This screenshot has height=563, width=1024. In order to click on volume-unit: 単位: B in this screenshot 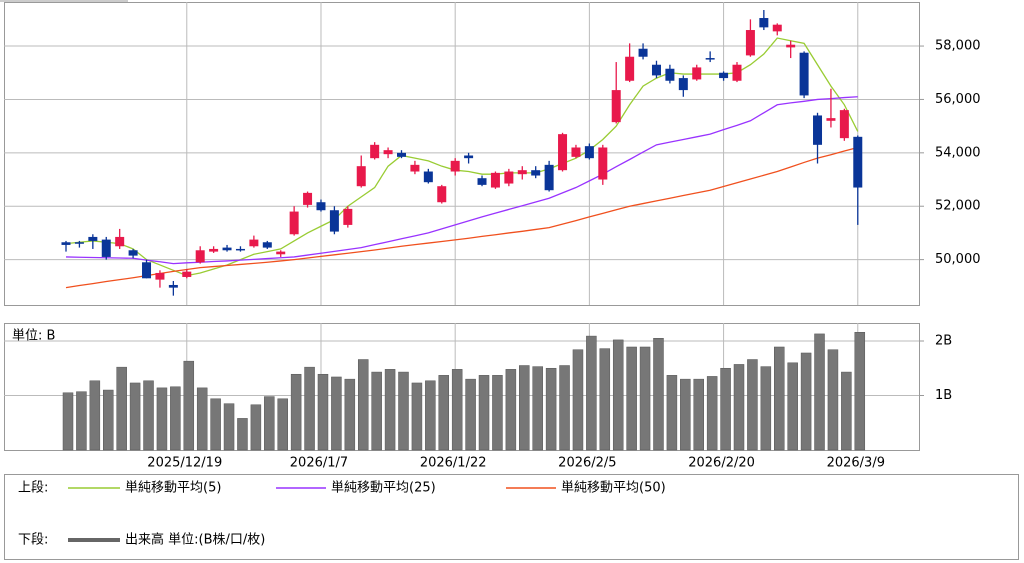, I will do `click(33, 336)`.